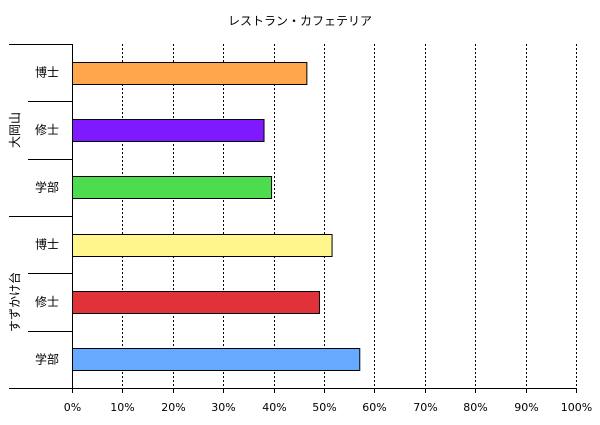  Describe the element at coordinates (72, 407) in the screenshot. I see `x-tick-label: 0%` at that location.